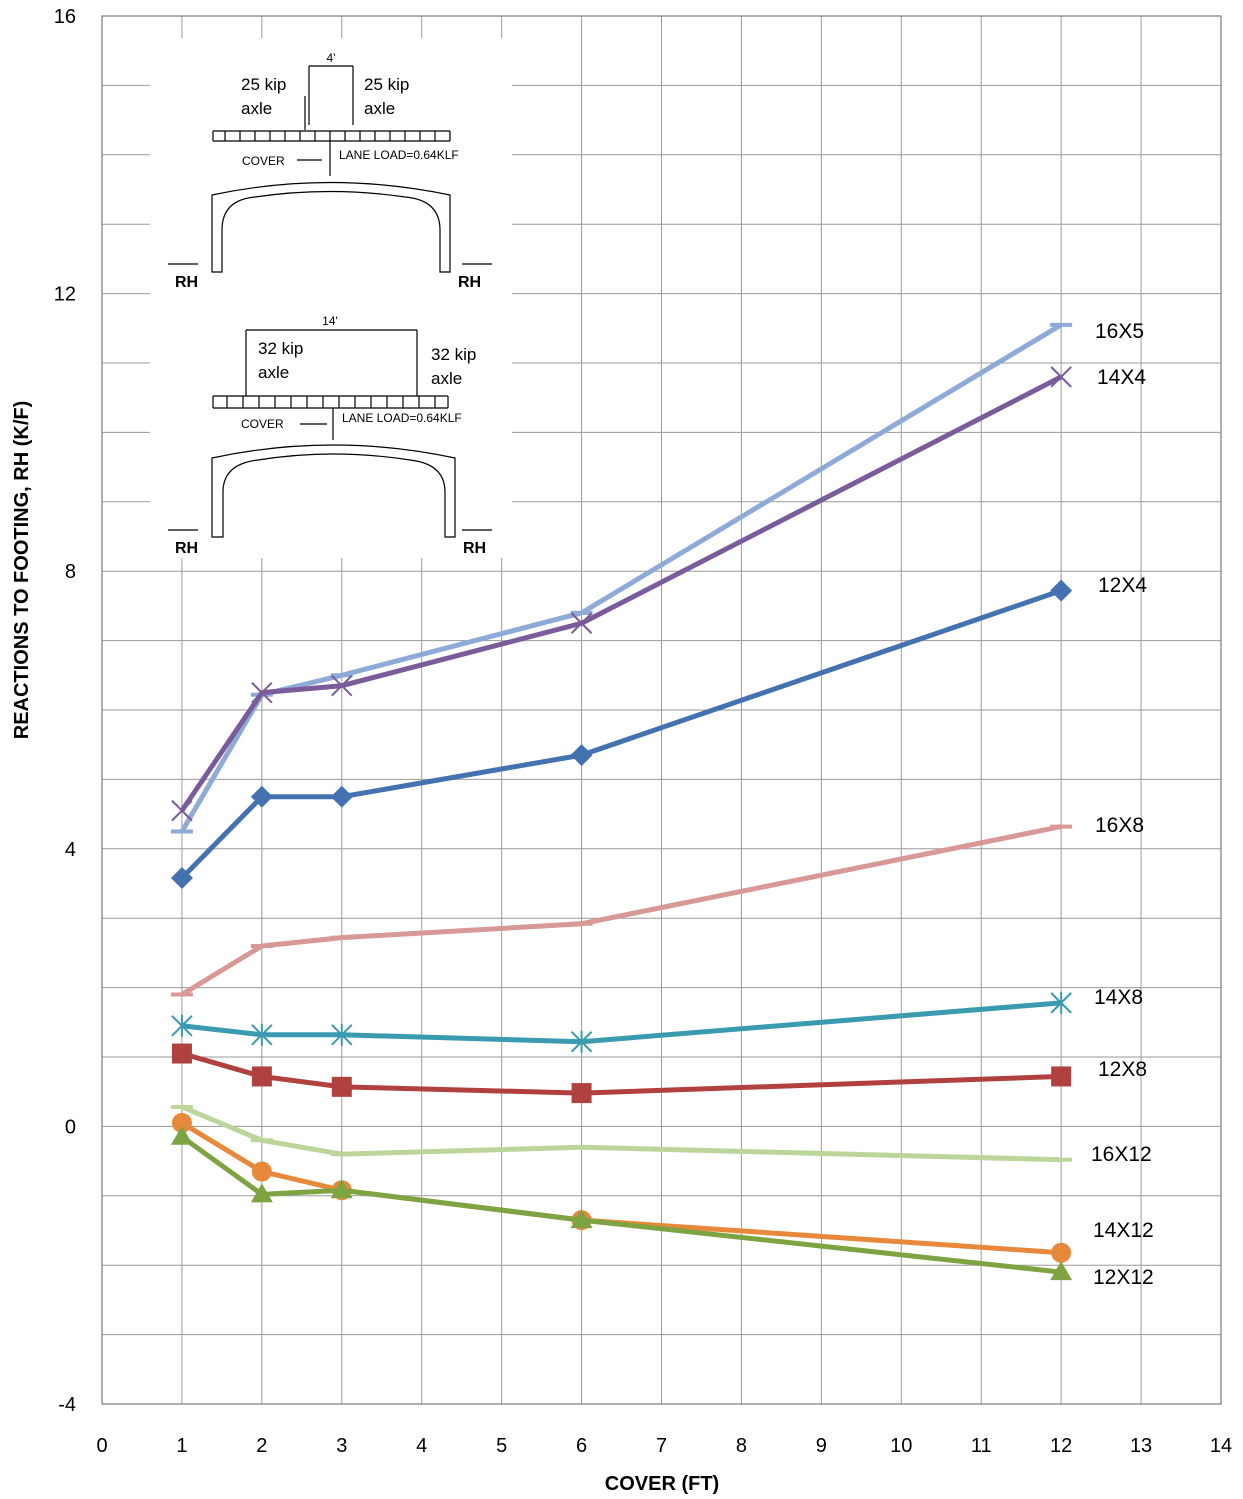  I want to click on diagram-background, so click(331, 298).